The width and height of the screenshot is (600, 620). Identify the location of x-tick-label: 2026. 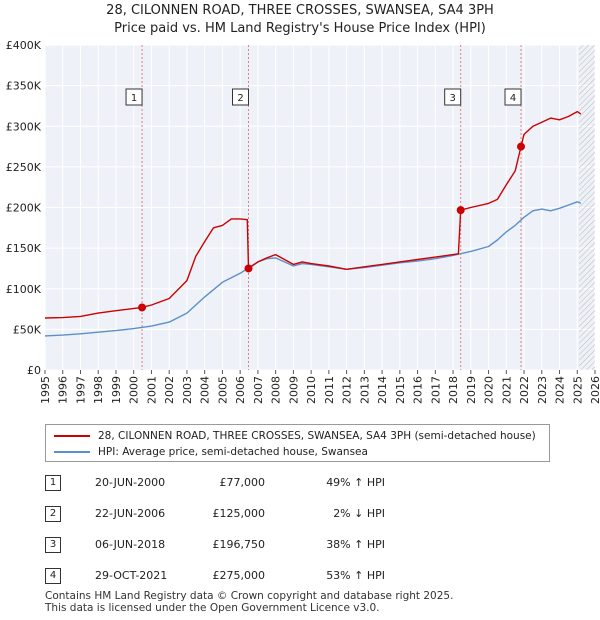
(594, 390).